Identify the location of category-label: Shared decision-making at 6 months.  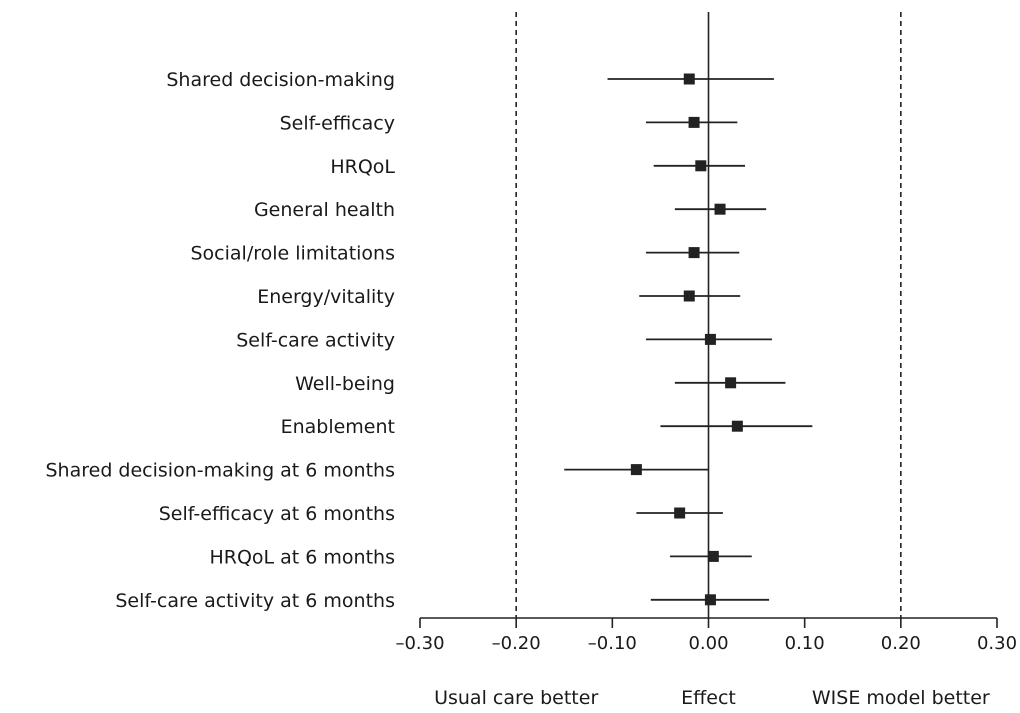
(220, 471).